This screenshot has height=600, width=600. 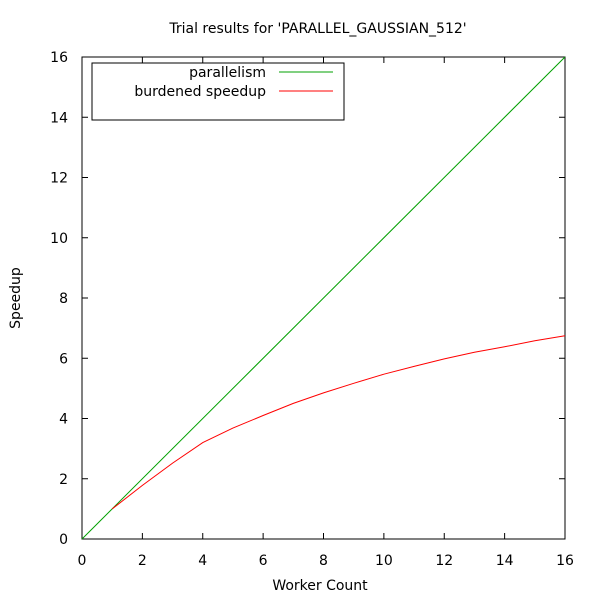 I want to click on y-tick-label: 2, so click(x=63, y=480).